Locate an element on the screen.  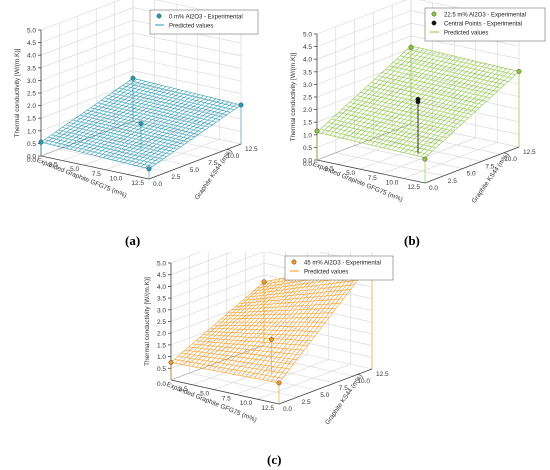
panel-label-c: (c) is located at coordinates (274, 459).